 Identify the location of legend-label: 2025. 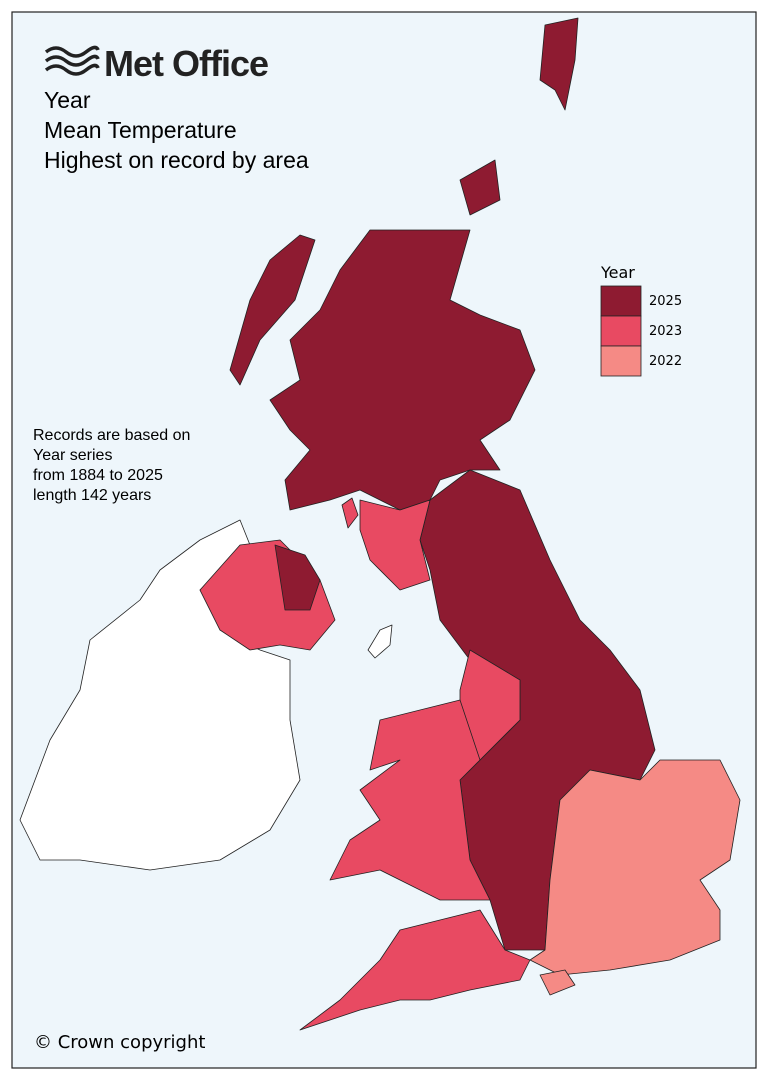
(665, 301).